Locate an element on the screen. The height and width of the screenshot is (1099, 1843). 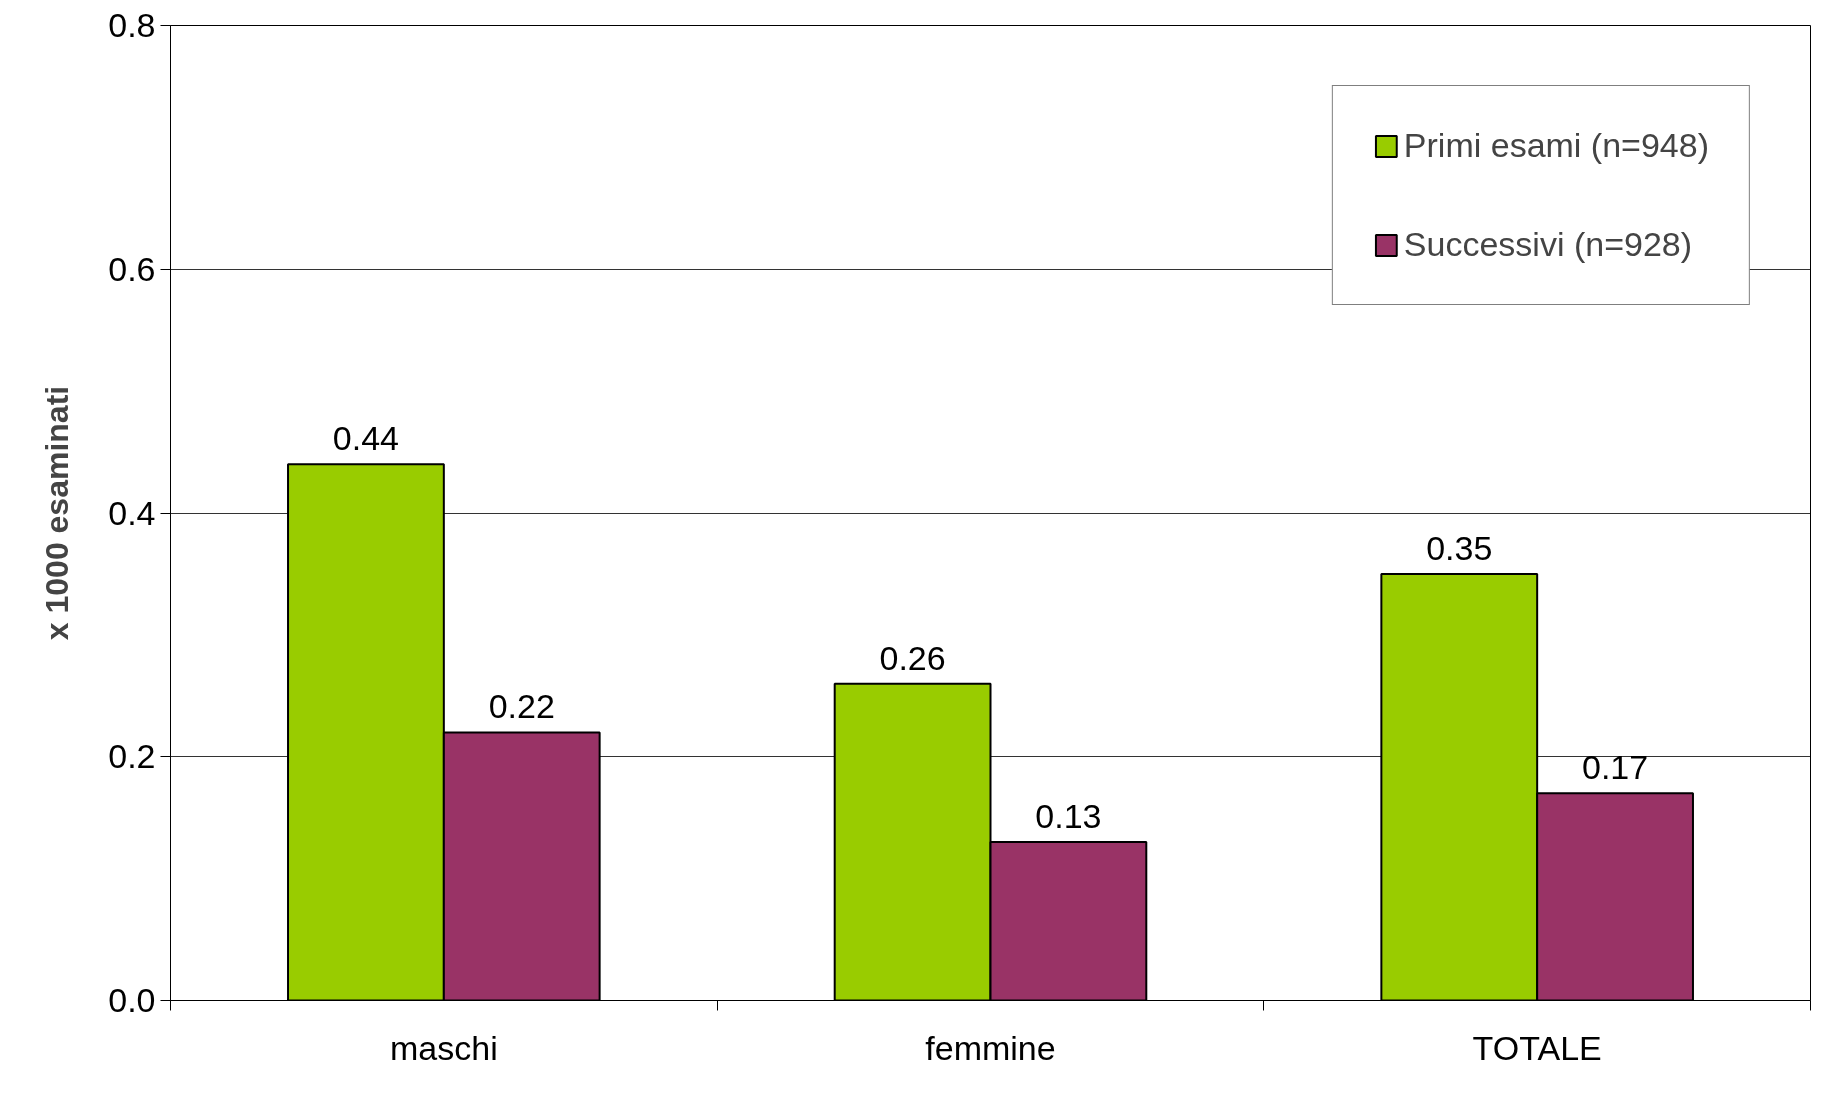
data-label: 0.35 is located at coordinates (1459, 547).